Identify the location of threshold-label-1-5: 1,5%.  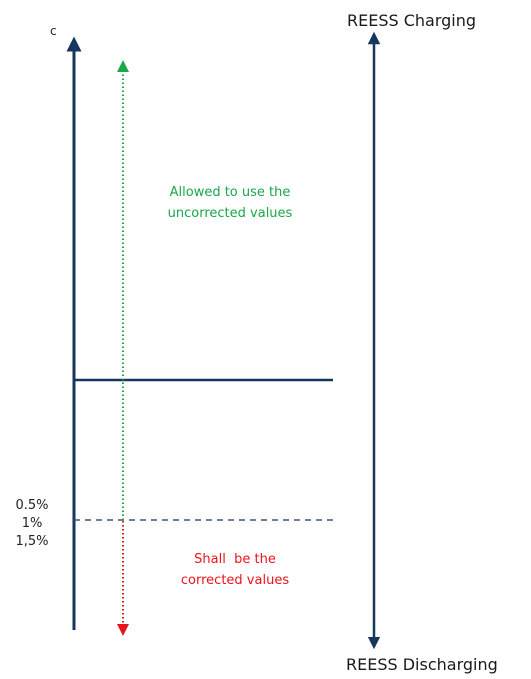
(32, 541).